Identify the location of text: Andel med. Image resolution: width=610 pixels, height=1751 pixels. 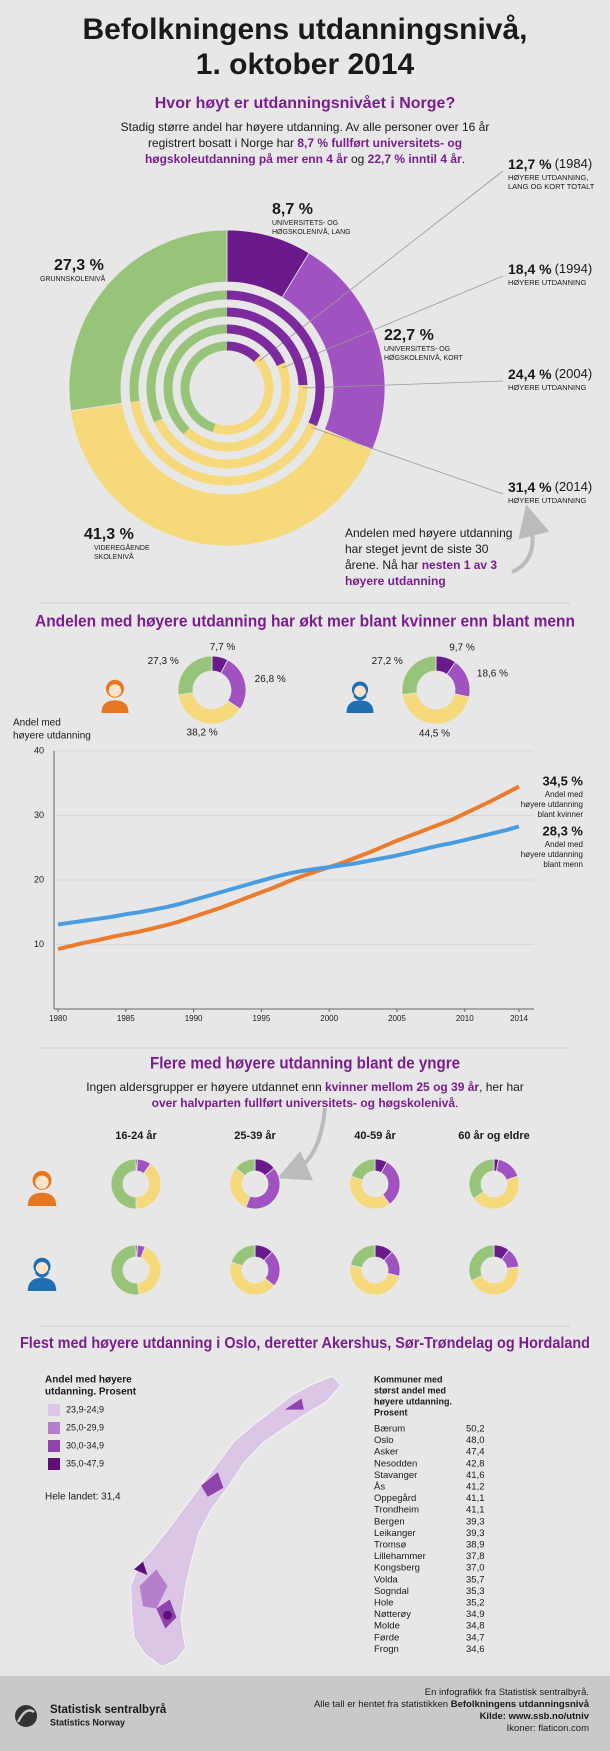
(564, 794).